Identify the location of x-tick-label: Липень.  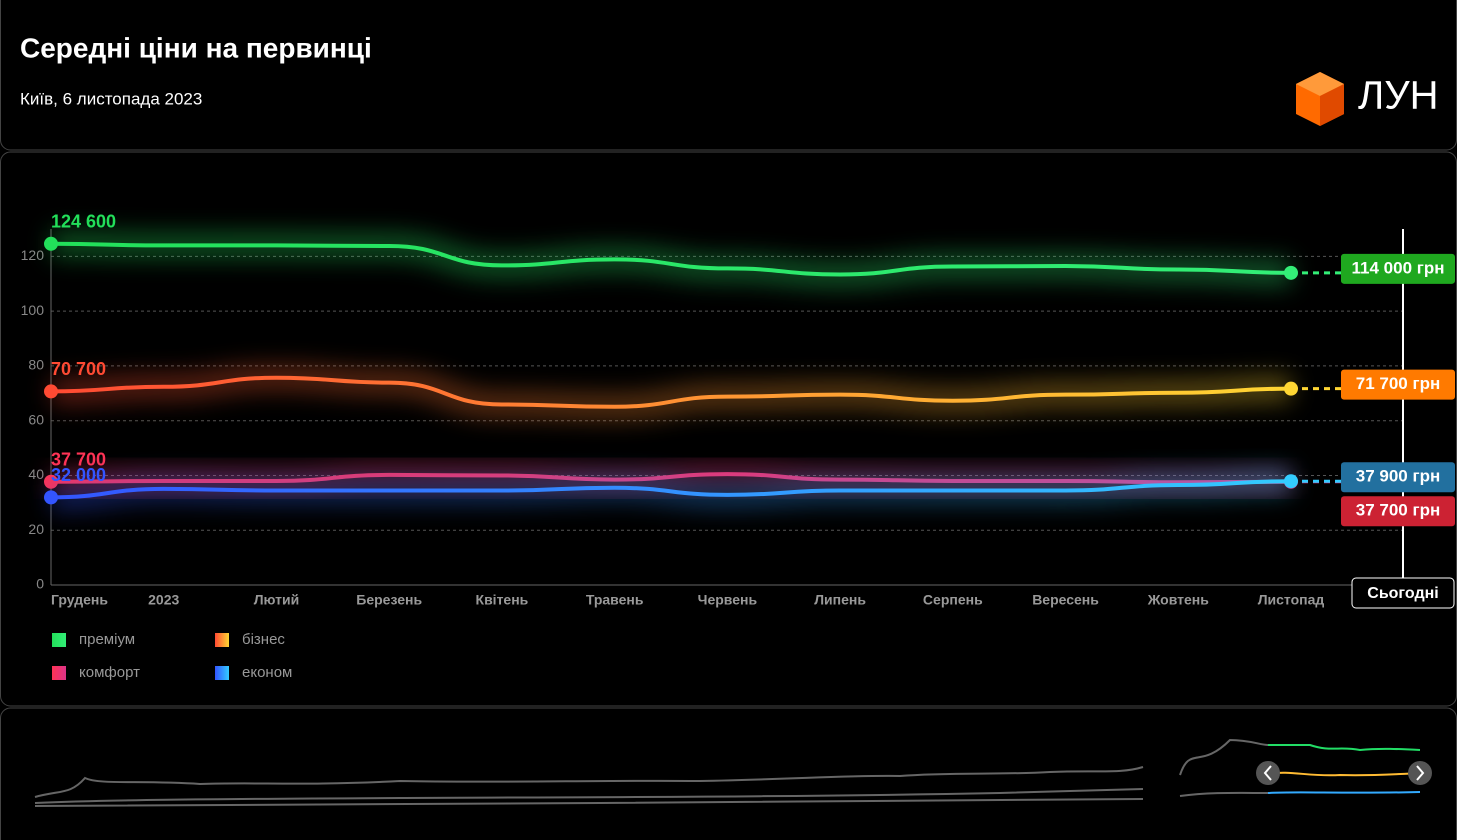
(840, 600).